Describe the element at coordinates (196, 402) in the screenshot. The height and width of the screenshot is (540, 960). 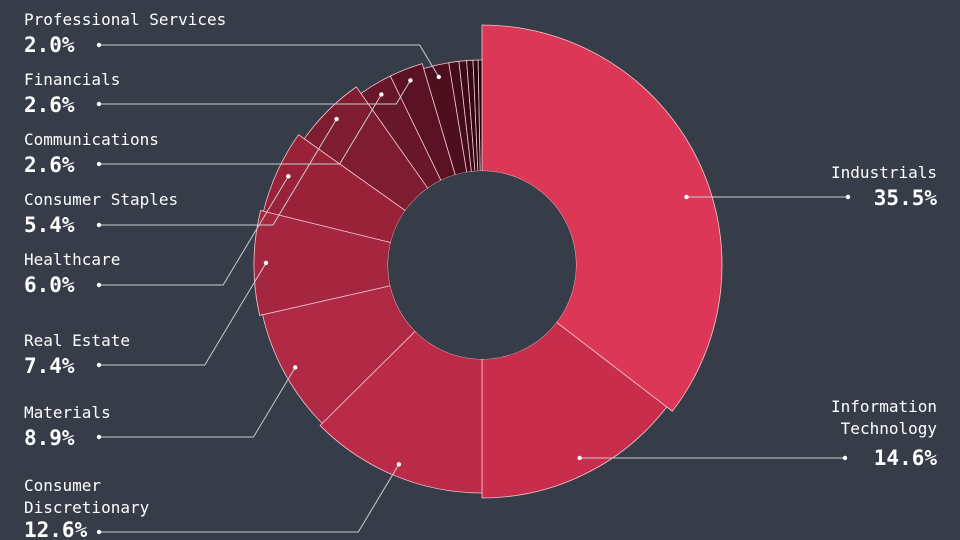
I see `leader-line-materials` at that location.